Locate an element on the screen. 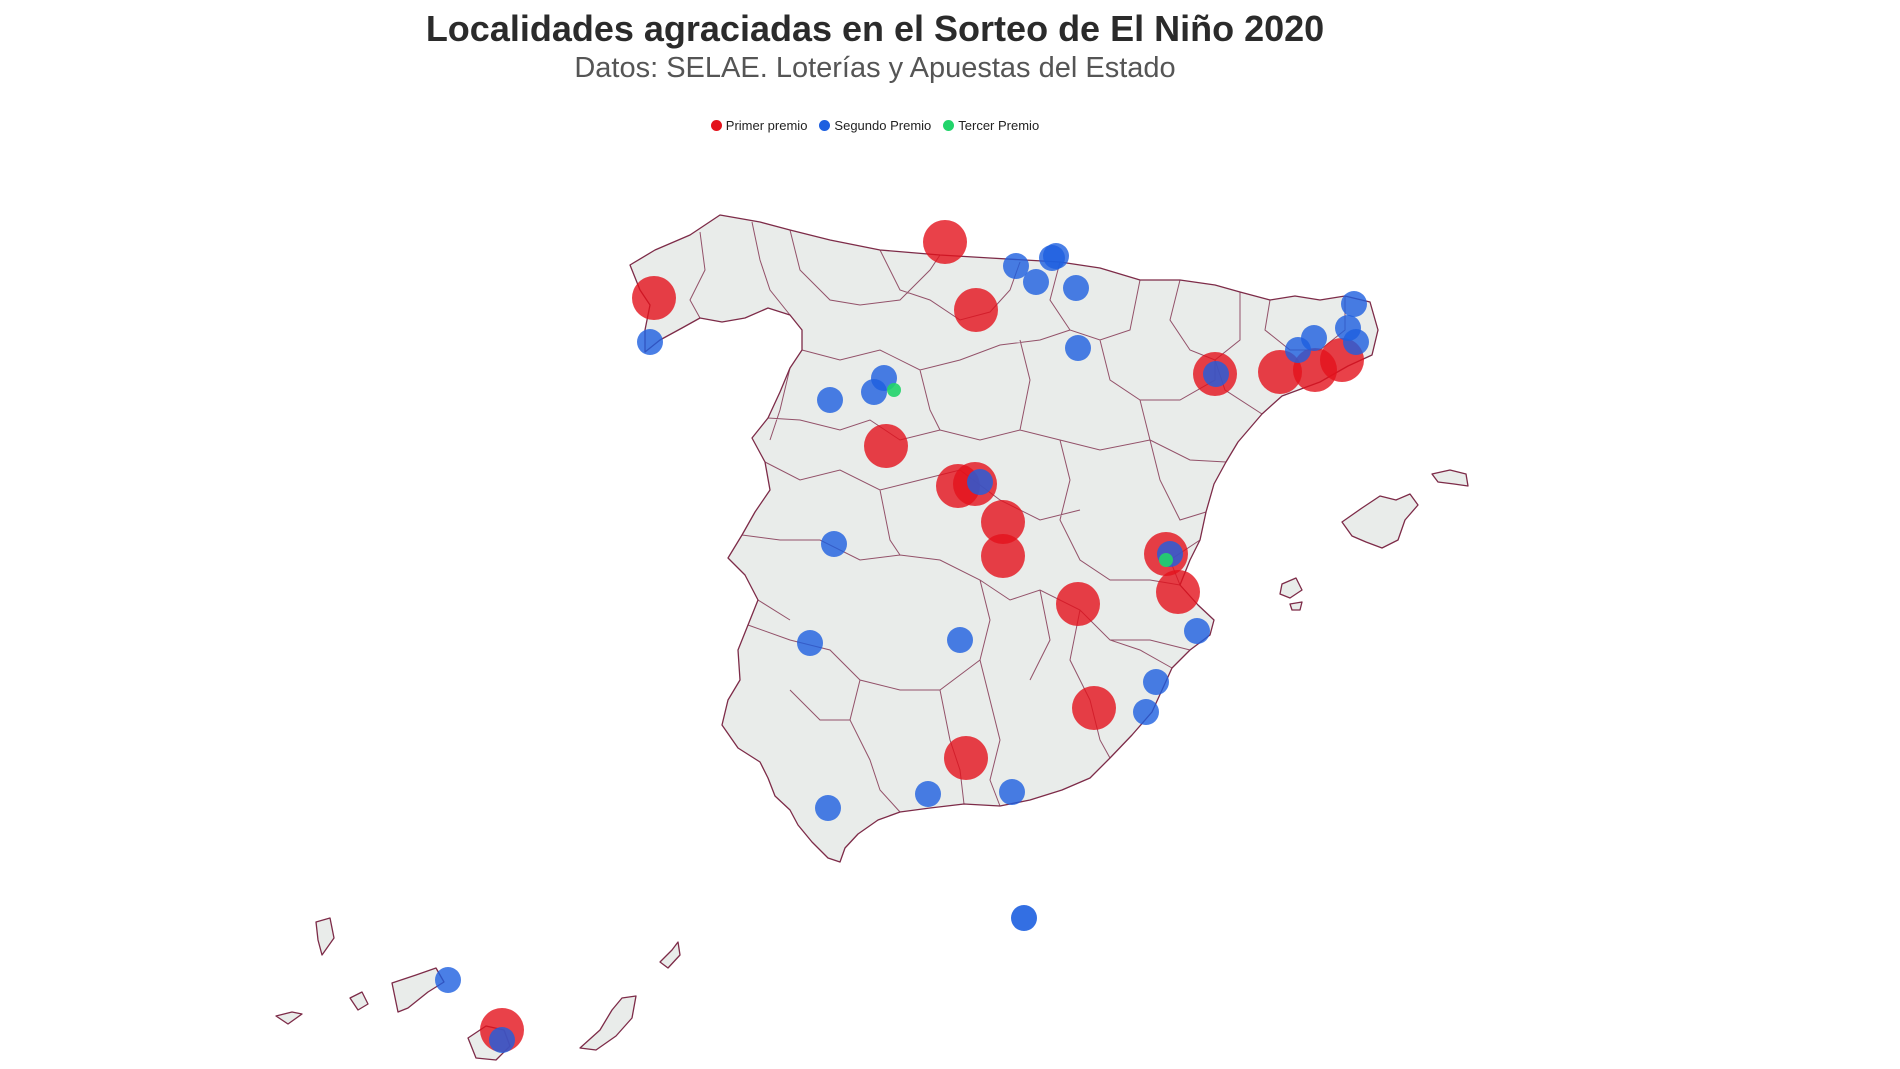 The height and width of the screenshot is (1069, 1900). legend-label-tercer-premio: Tercer Premio is located at coordinates (999, 125).